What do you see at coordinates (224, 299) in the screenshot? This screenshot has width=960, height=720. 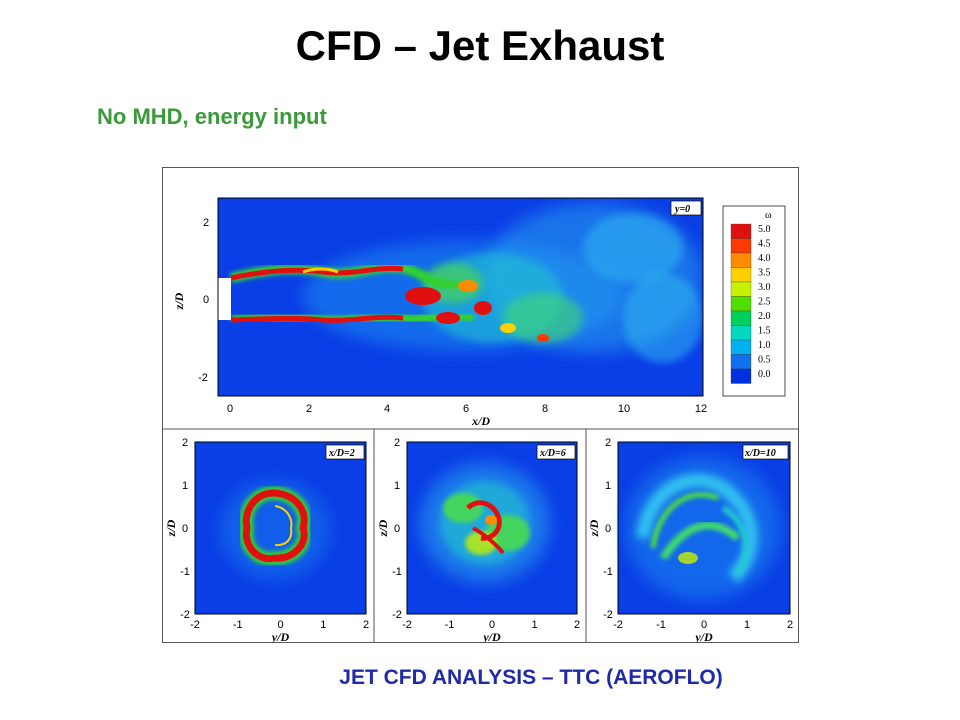 I see `nozzle` at bounding box center [224, 299].